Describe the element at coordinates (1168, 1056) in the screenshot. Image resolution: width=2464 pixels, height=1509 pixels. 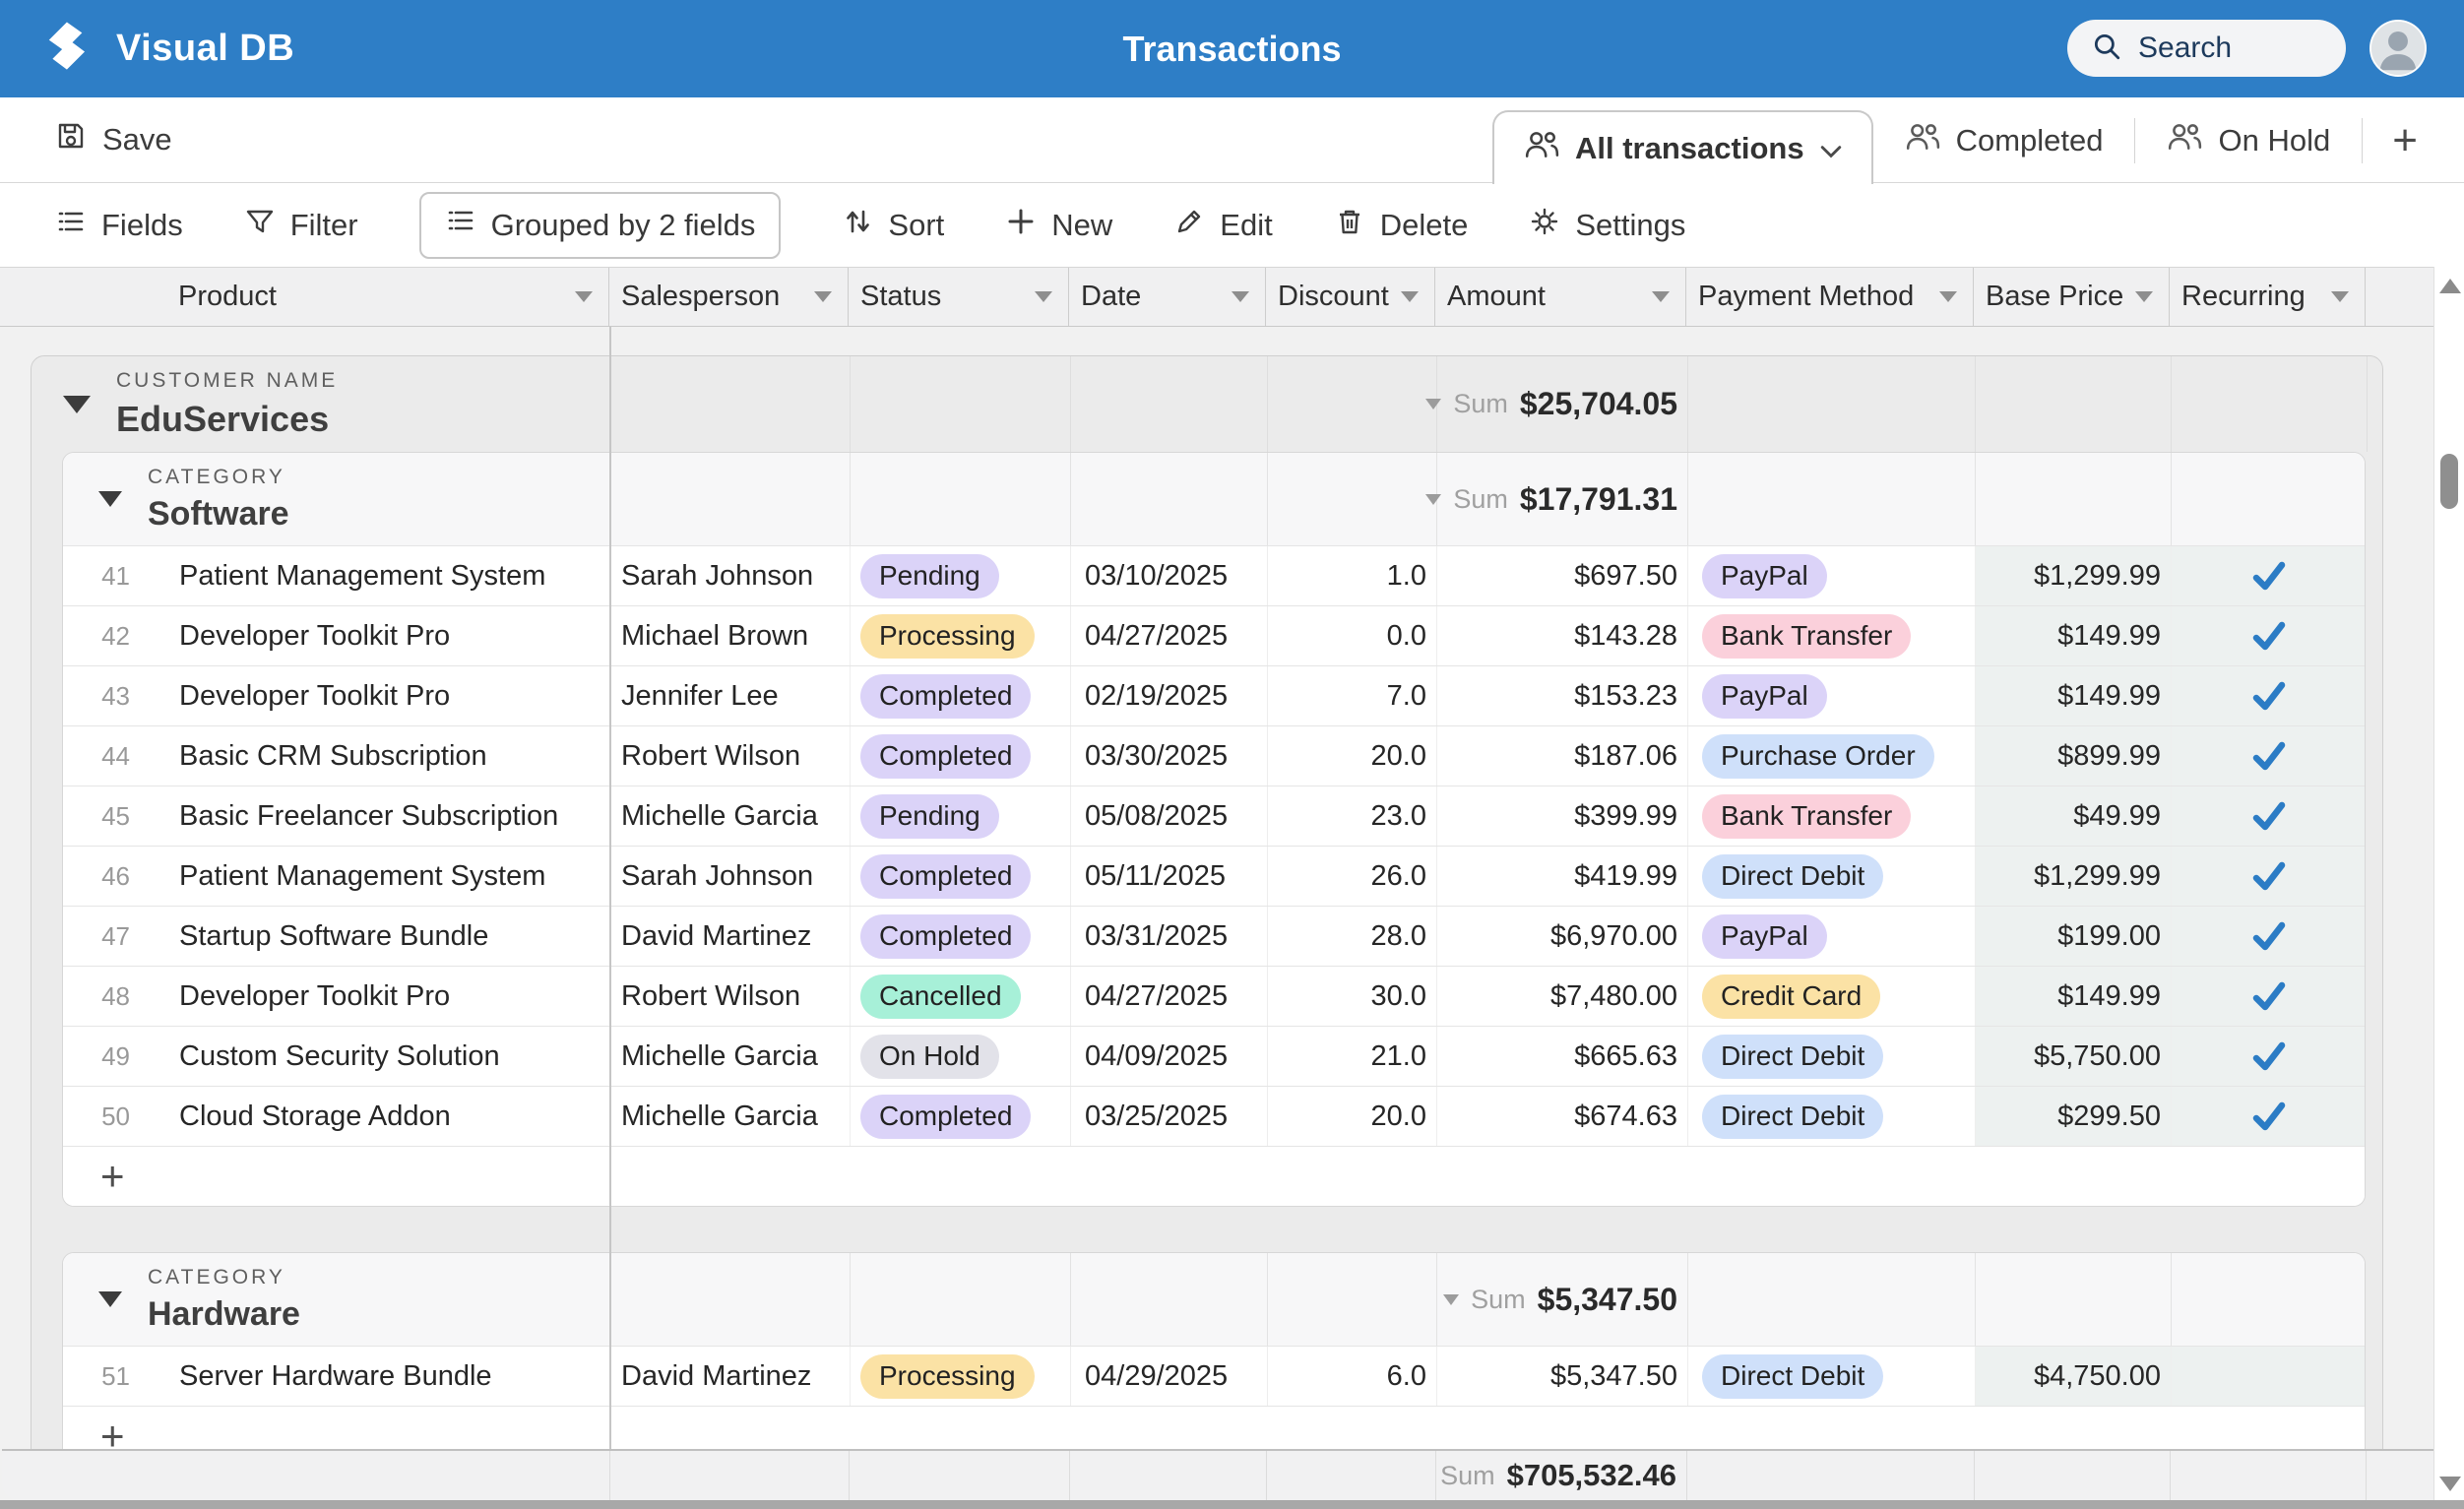
I see `cell-date: 04/09/2025` at that location.